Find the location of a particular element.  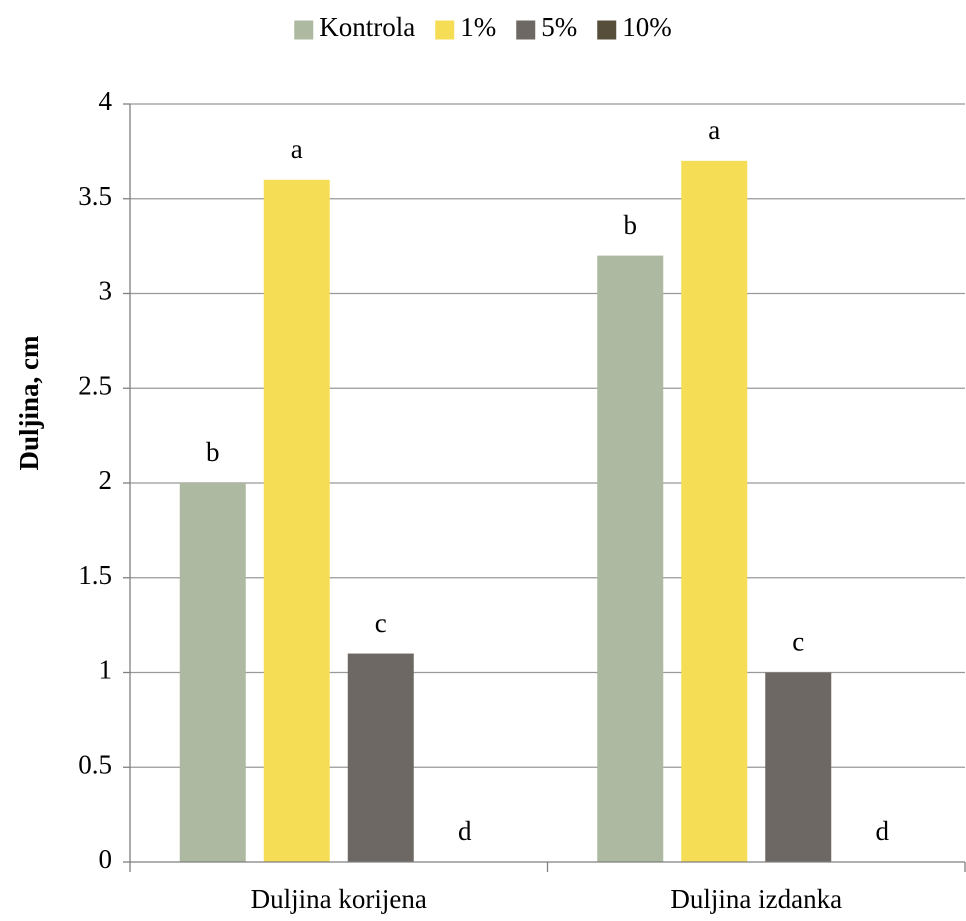

x-tick-label: Duljina korijena is located at coordinates (339, 899).